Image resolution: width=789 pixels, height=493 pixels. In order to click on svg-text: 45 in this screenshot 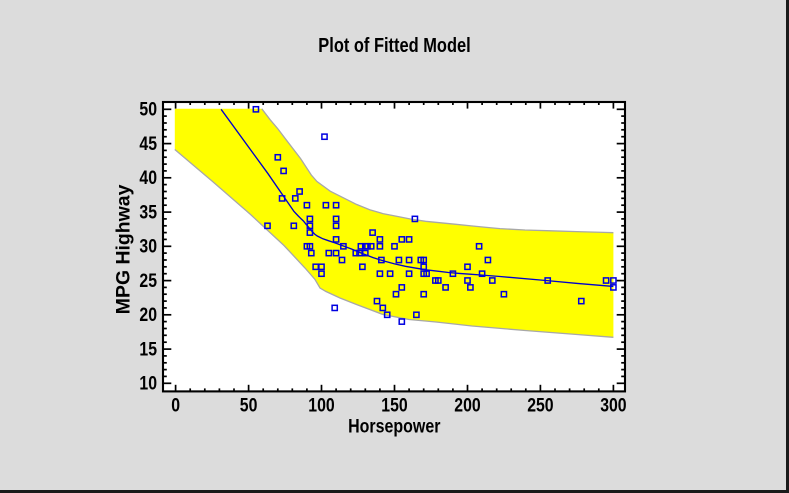, I will do `click(148, 144)`.